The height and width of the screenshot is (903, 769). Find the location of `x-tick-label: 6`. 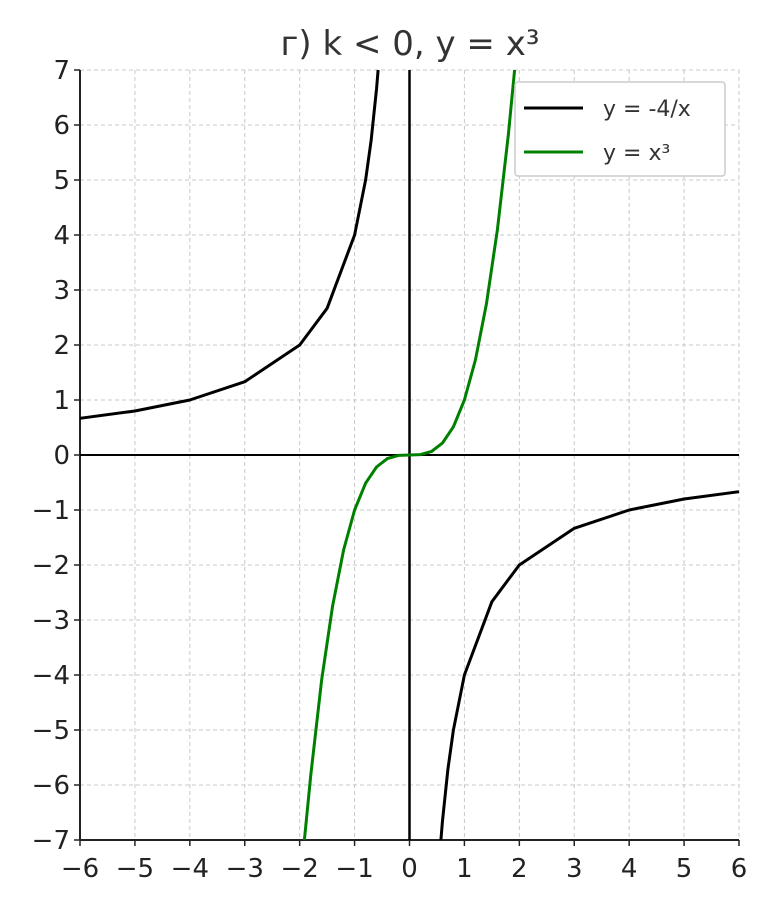

x-tick-label: 6 is located at coordinates (739, 869).